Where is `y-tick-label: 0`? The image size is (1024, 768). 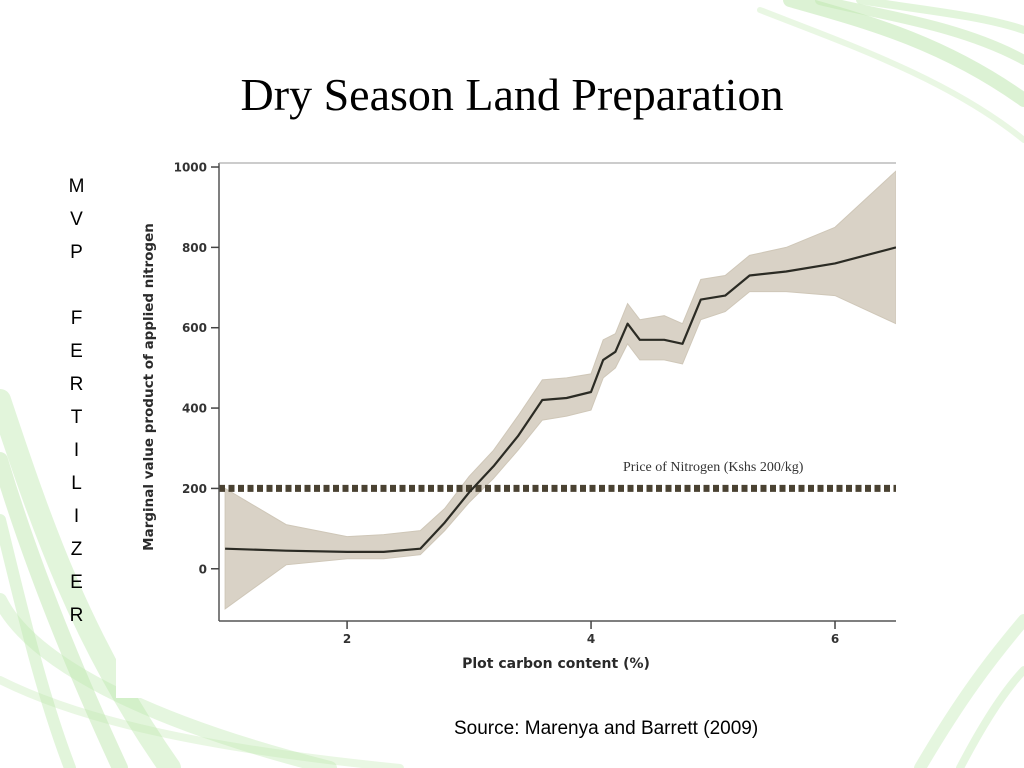 y-tick-label: 0 is located at coordinates (203, 569).